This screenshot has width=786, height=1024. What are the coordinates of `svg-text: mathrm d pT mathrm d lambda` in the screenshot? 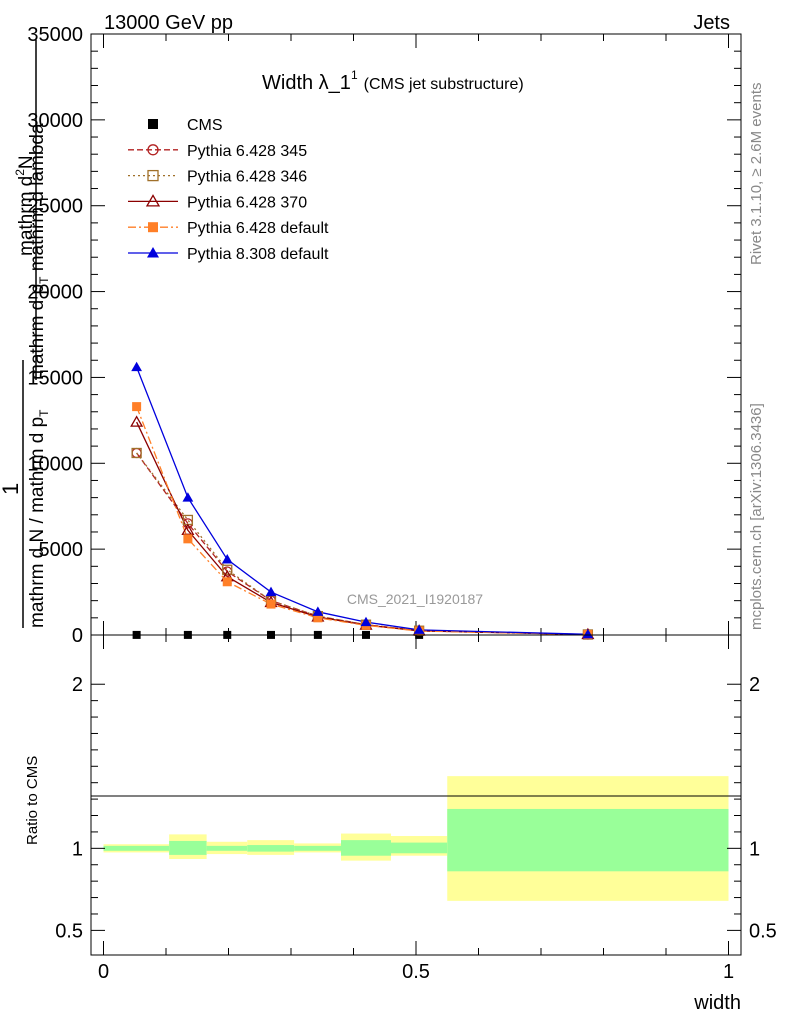 It's located at (39, 251).